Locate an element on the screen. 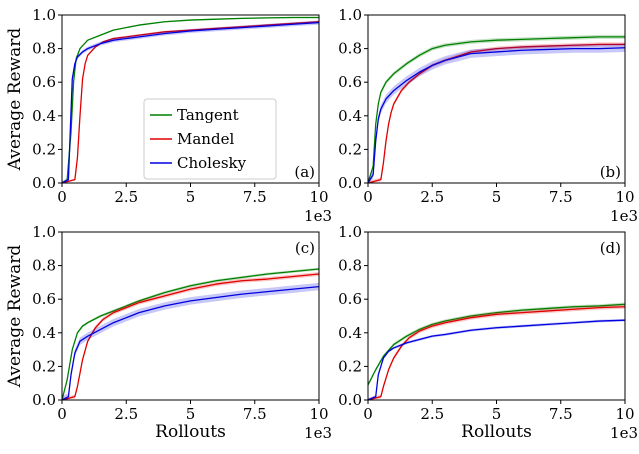  band-cholesky is located at coordinates (496, 359).